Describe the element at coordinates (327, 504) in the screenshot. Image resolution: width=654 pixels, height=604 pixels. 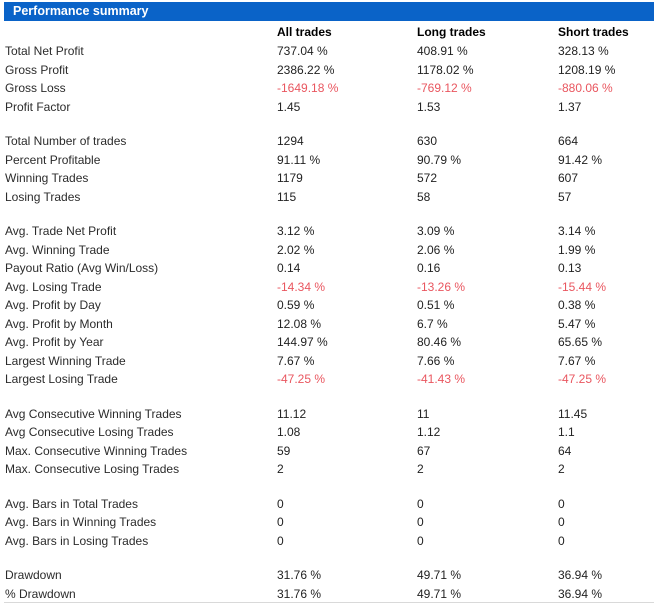
I see `table-row: Avg. Bars in Total Trades 0 0 0` at that location.